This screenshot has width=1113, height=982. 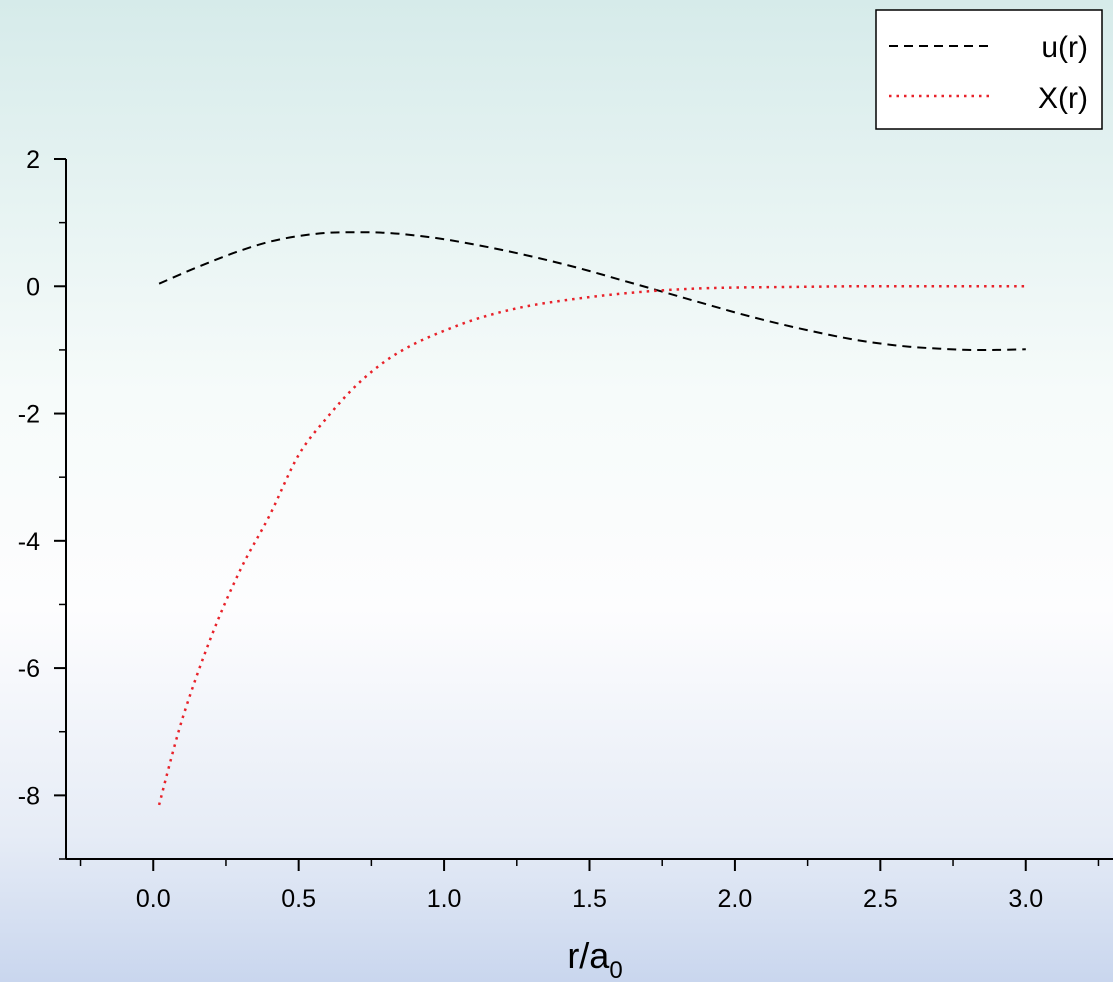 What do you see at coordinates (592, 291) in the screenshot?
I see `series-line-u` at bounding box center [592, 291].